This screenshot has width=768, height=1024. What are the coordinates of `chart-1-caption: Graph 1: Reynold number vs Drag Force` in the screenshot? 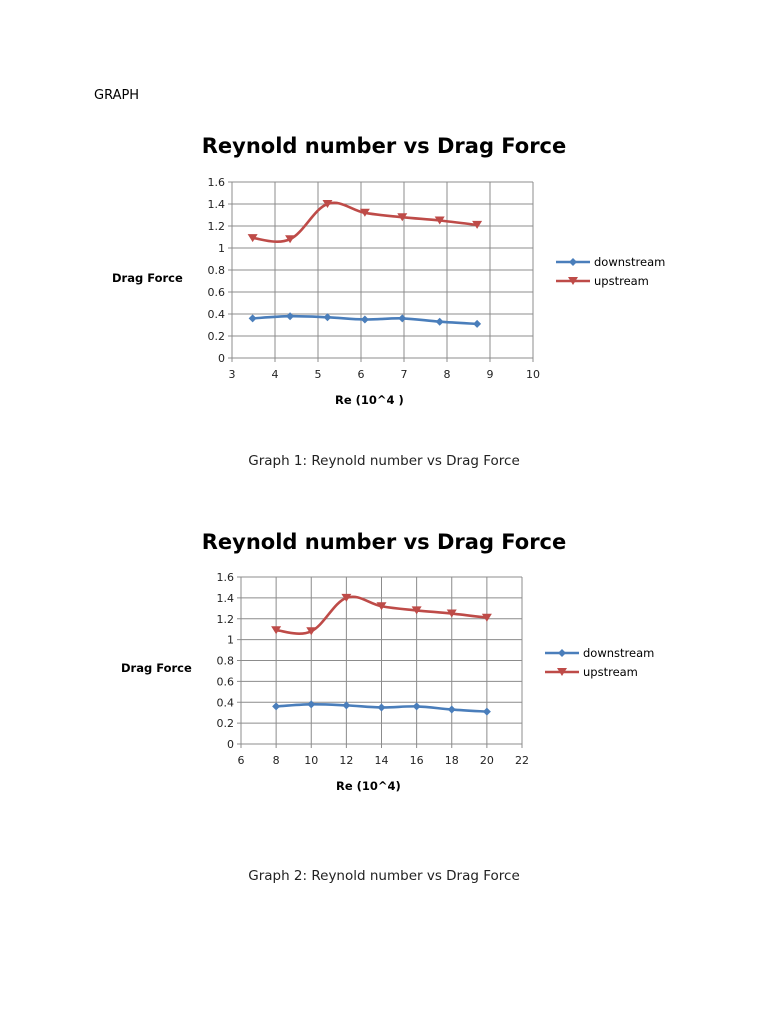 It's located at (384, 461).